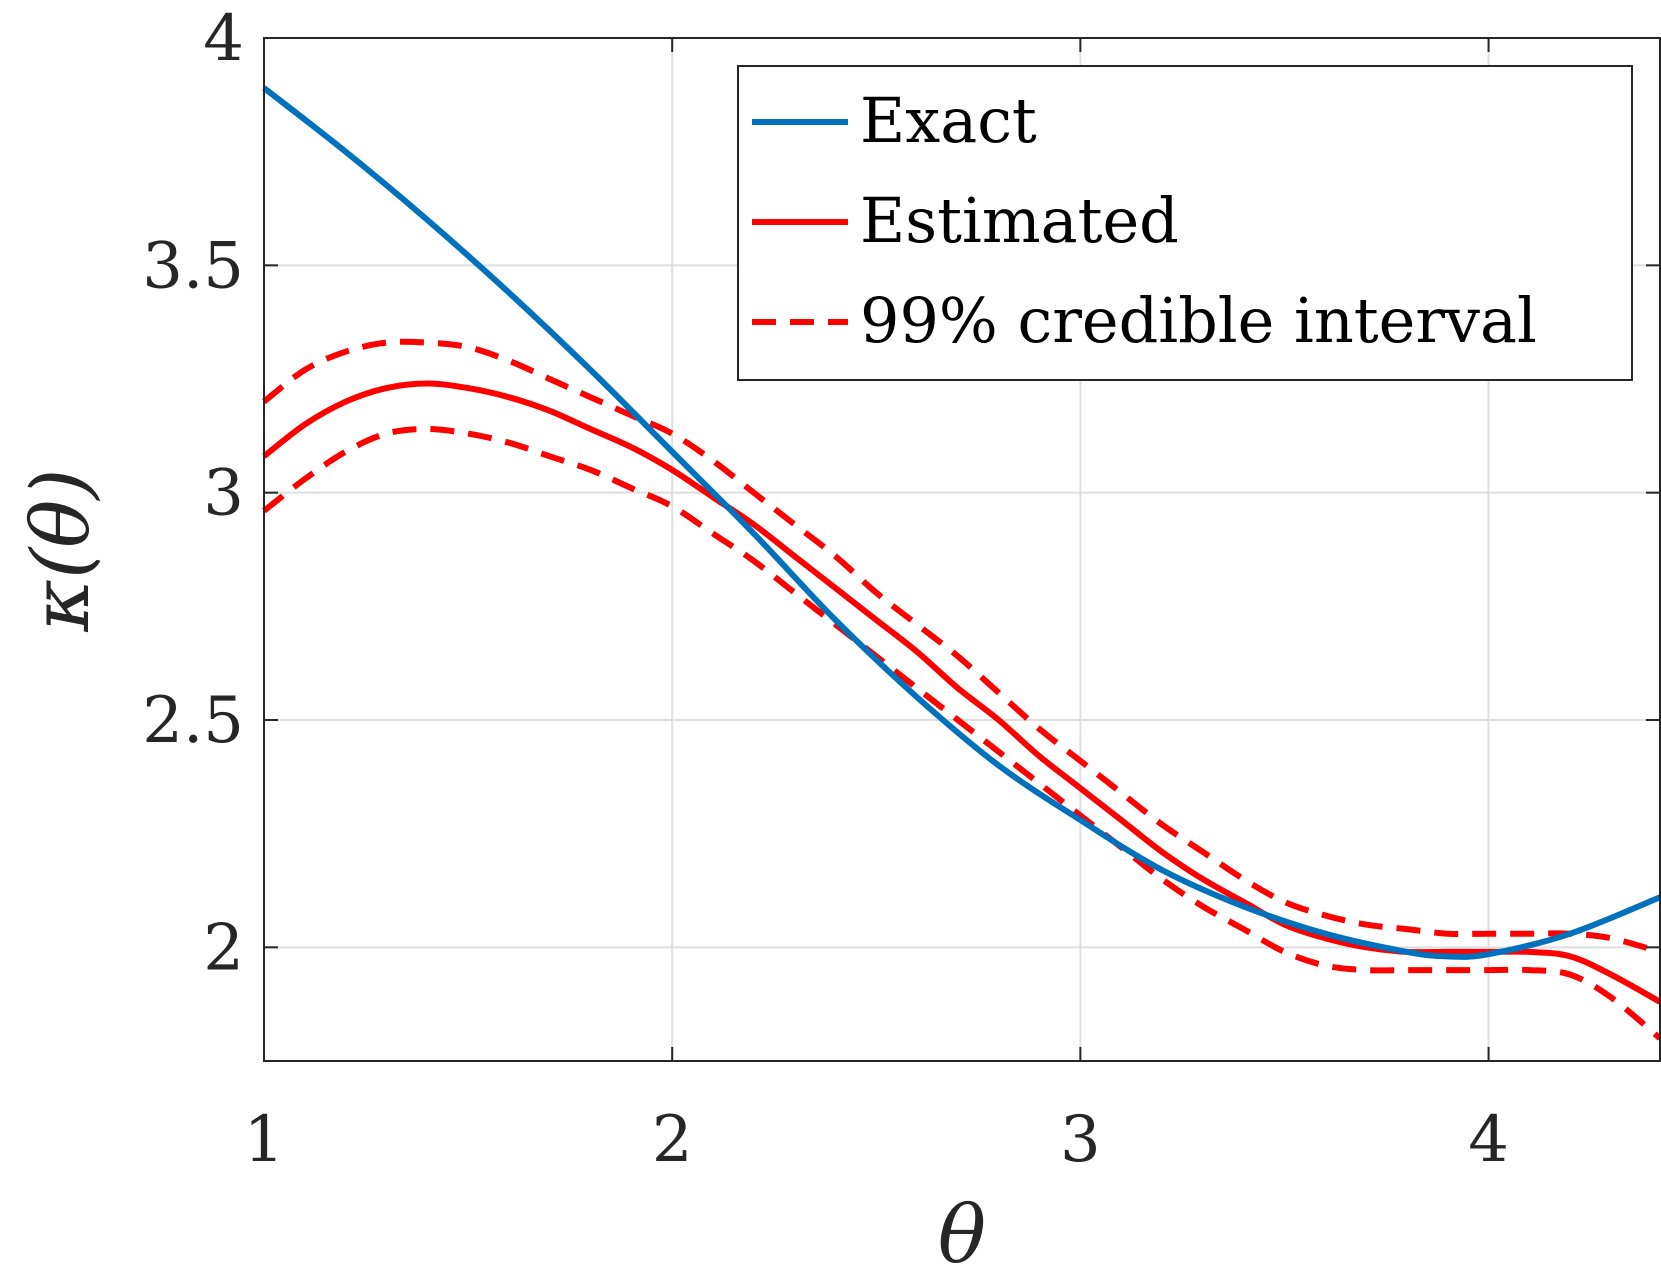 This screenshot has width=1661, height=1283. What do you see at coordinates (1080, 1140) in the screenshot?
I see `x-tick-label: 3` at bounding box center [1080, 1140].